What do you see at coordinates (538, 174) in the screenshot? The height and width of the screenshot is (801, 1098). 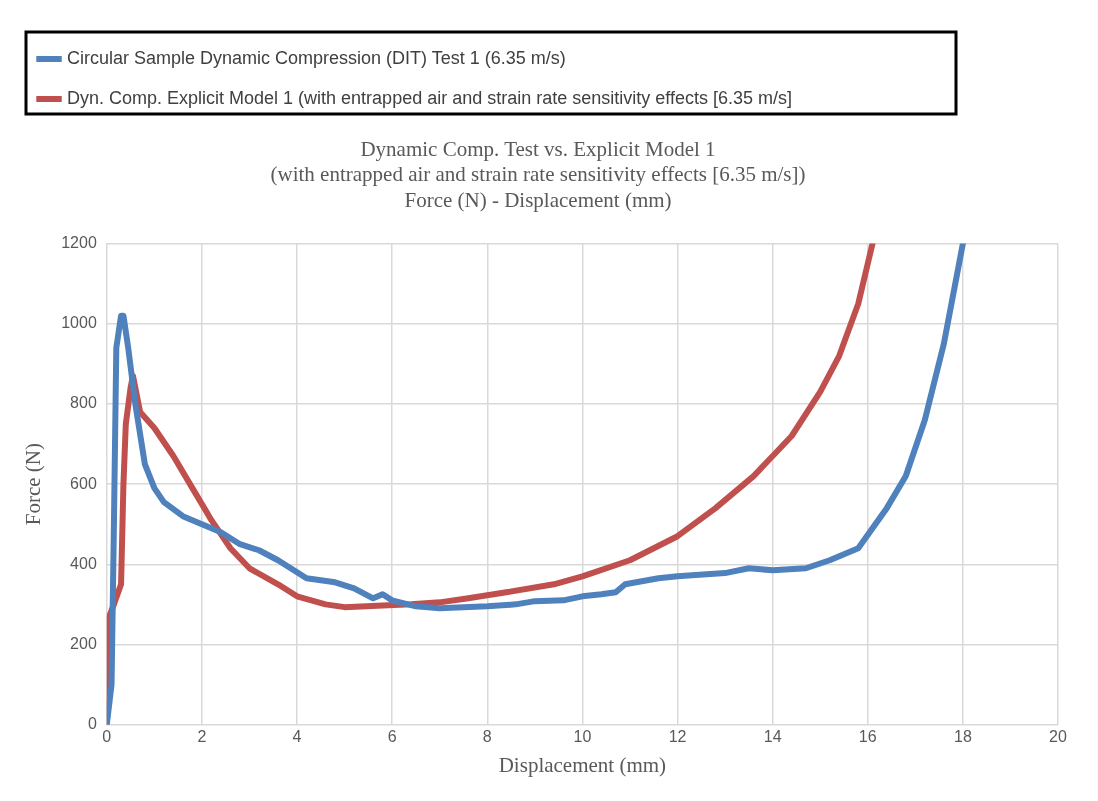 I see `text: (with entrapped air and strain rate sensitivity effects [6.35 m/s])` at bounding box center [538, 174].